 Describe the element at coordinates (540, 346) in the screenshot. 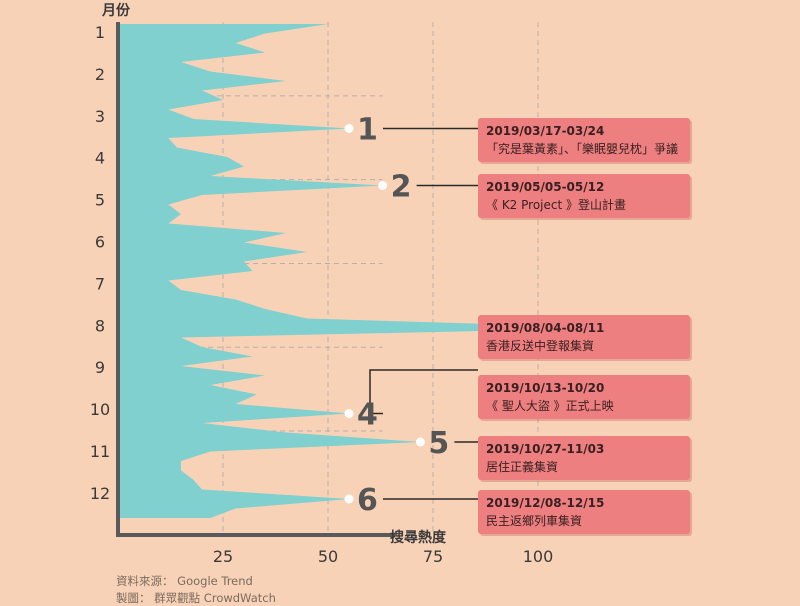

I see `annotation-text: 香港反送中登報集資` at that location.